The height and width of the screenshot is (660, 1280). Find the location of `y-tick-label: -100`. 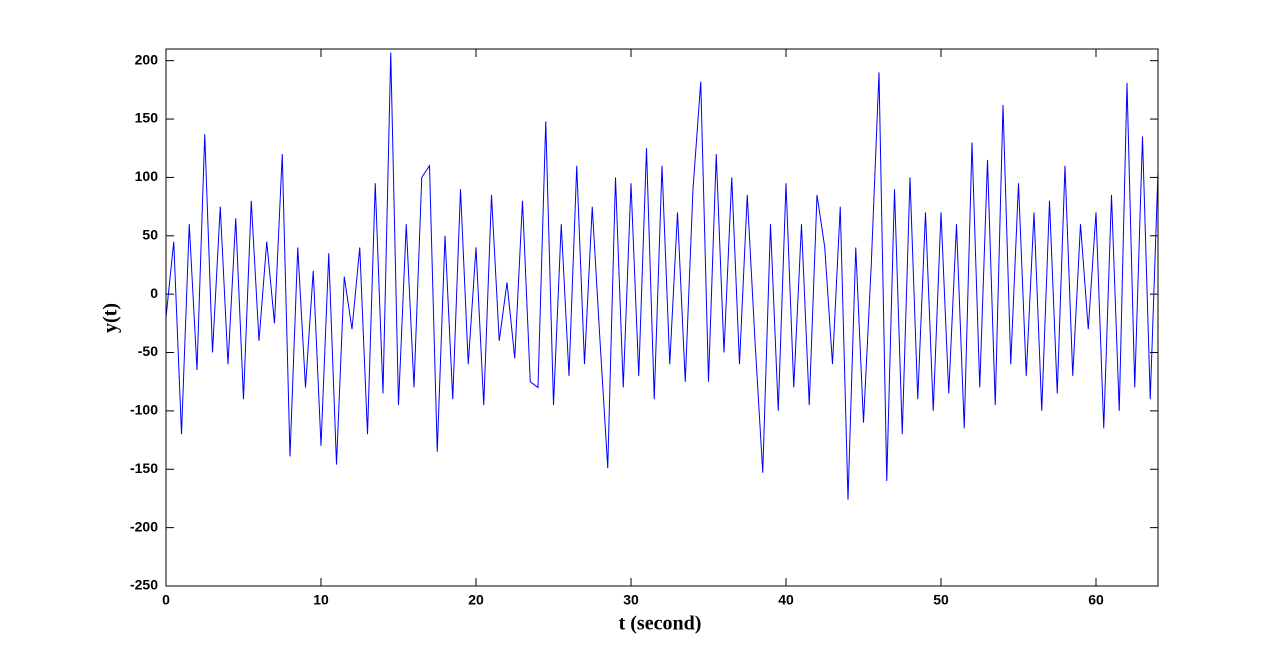

y-tick-label: -100 is located at coordinates (144, 410).